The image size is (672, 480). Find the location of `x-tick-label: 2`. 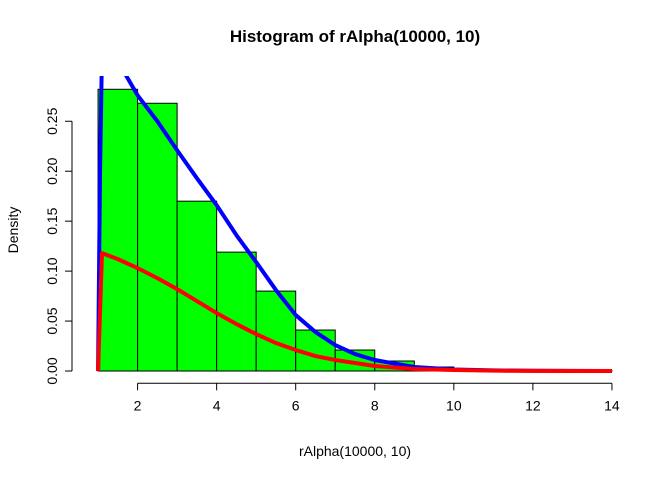

x-tick-label: 2 is located at coordinates (138, 405).